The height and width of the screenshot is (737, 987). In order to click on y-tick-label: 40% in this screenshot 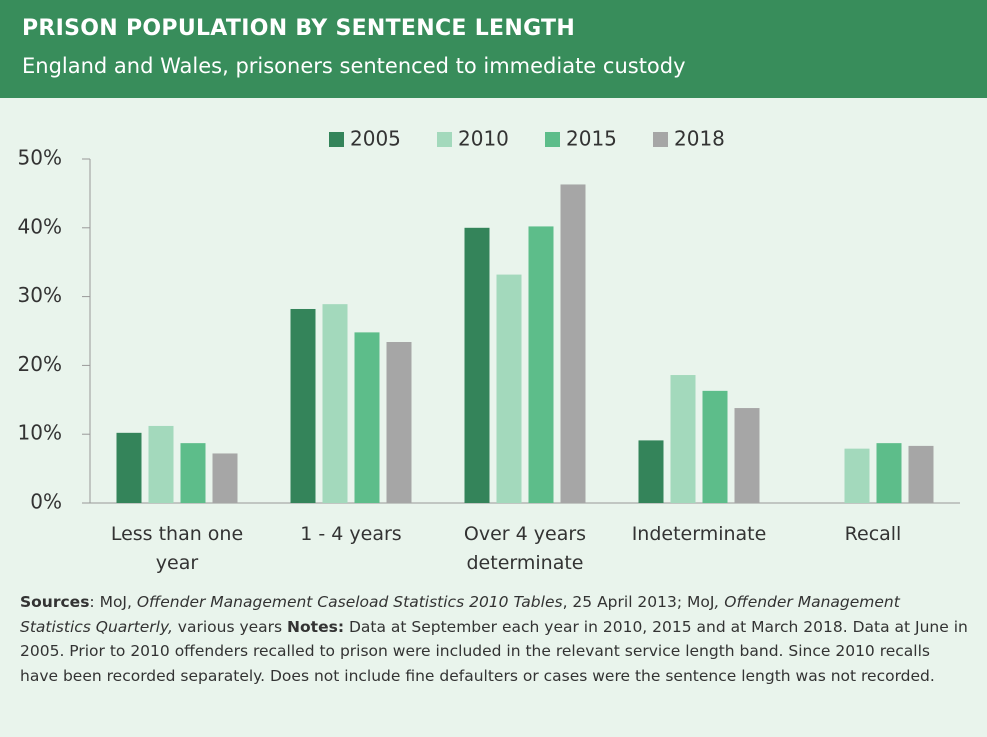, I will do `click(40, 226)`.